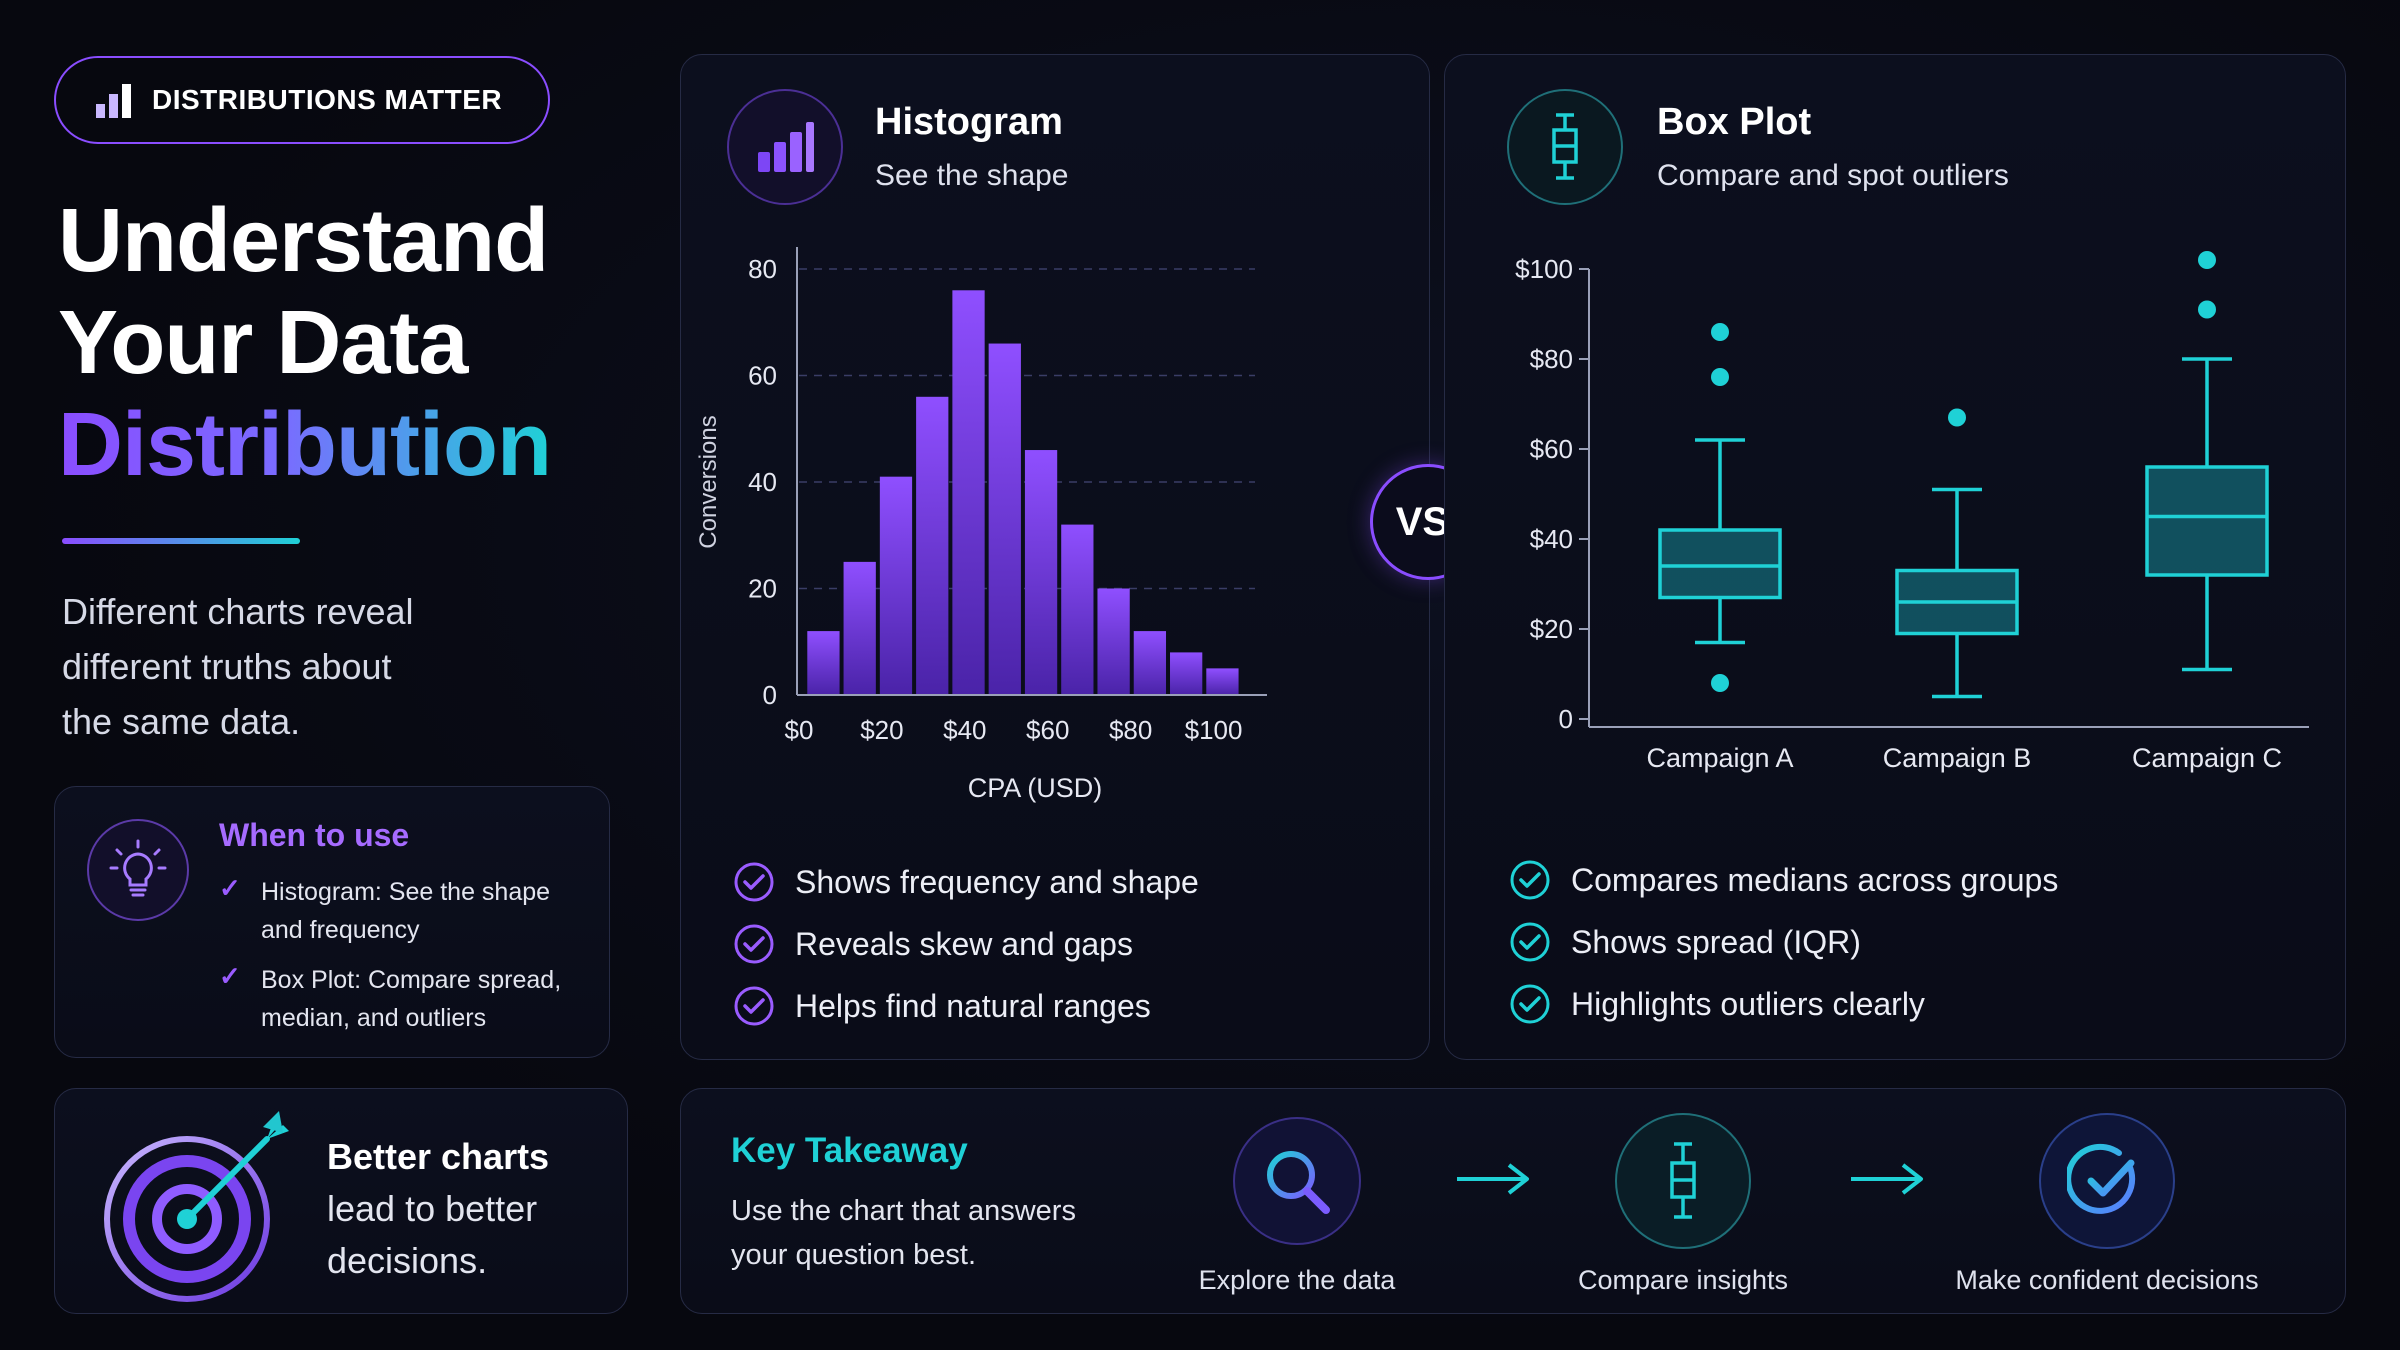  Describe the element at coordinates (1716, 941) in the screenshot. I see `bullet-text: Shows spread (IQR)` at that location.